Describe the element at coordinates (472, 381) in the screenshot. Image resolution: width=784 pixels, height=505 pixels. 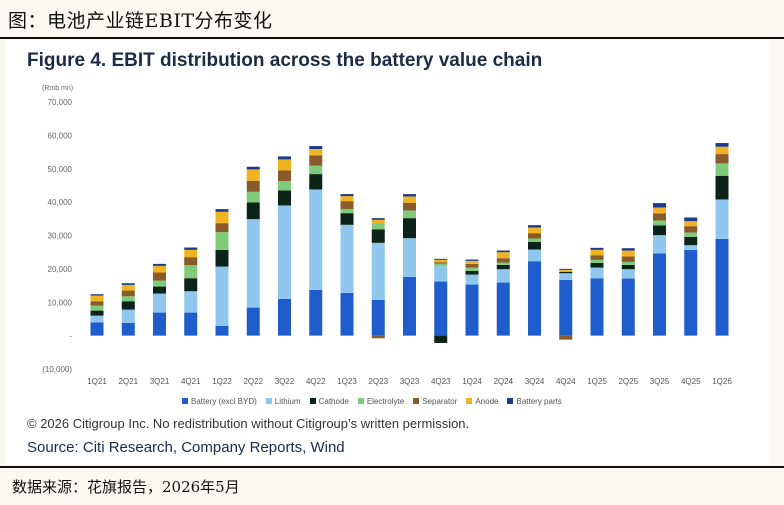
I see `x-tick-label: 1Q24` at that location.